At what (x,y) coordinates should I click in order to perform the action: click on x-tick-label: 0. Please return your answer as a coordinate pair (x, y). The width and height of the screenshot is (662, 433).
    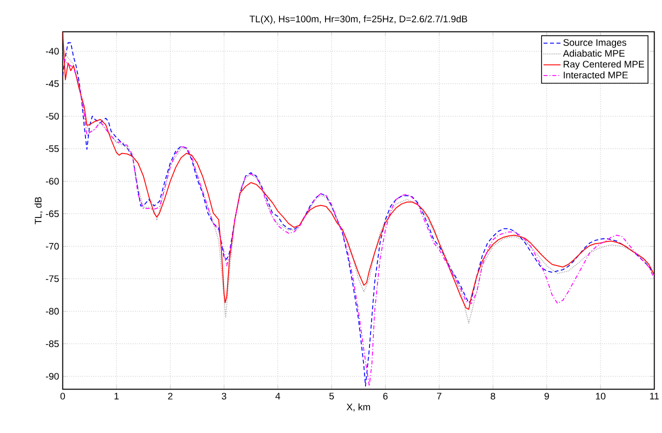
    Looking at the image, I should click on (62, 396).